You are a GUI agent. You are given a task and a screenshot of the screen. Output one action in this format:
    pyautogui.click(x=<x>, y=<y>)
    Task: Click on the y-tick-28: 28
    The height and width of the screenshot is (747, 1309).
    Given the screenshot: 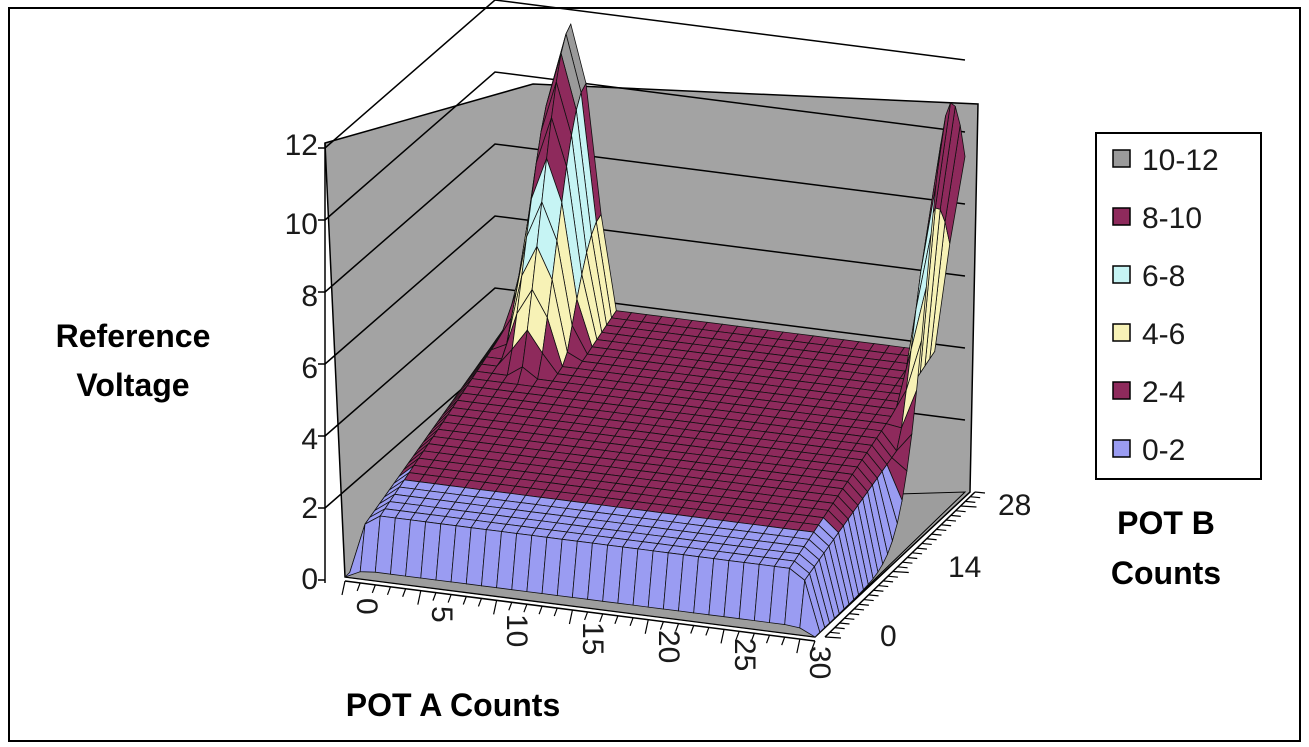 What is the action you would take?
    pyautogui.click(x=1014, y=505)
    